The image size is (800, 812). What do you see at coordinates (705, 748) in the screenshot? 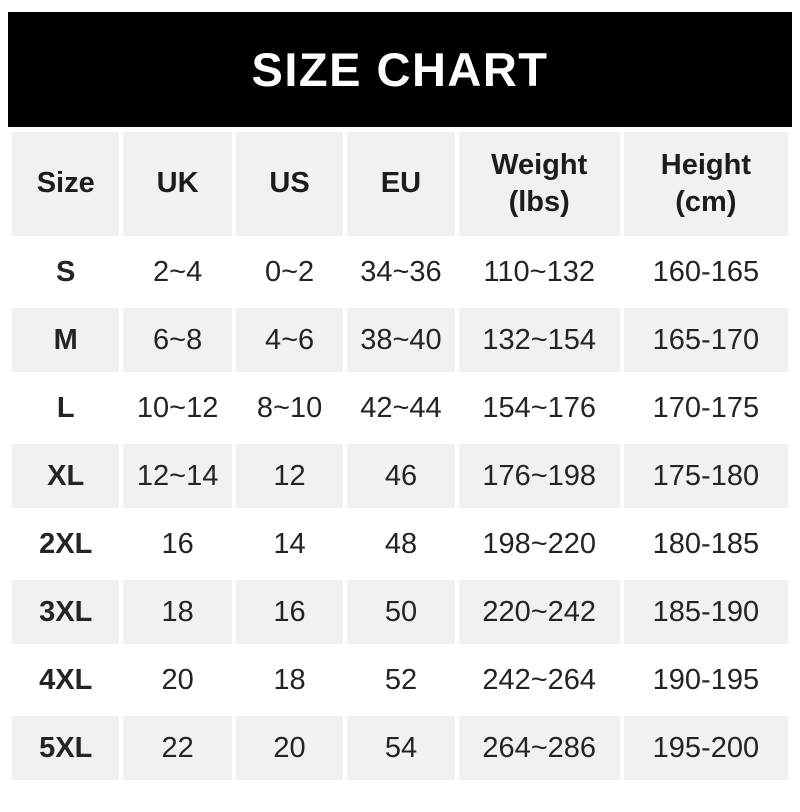
I see `height-cell: 195-200` at bounding box center [705, 748].